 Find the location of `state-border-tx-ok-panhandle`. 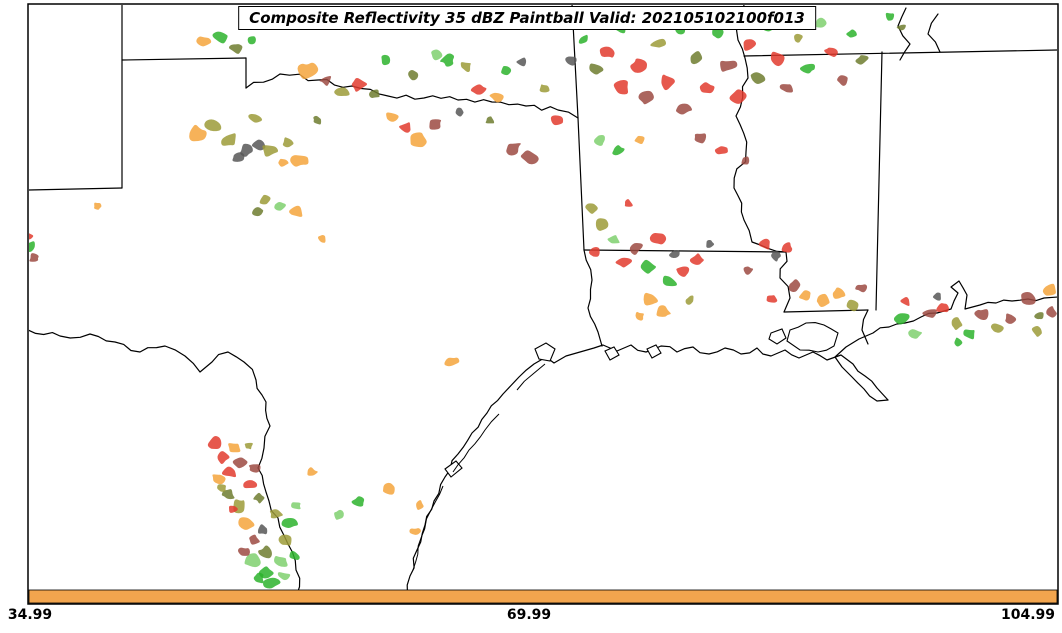

state-border-tx-ok-panhandle is located at coordinates (184, 59).